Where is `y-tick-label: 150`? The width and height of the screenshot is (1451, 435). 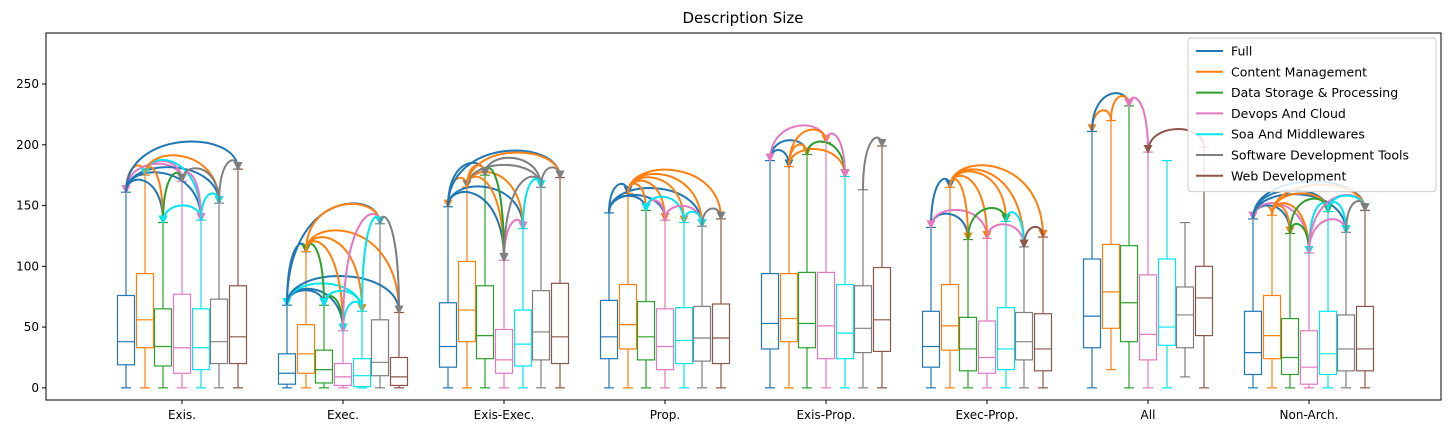
y-tick-label: 150 is located at coordinates (27, 206).